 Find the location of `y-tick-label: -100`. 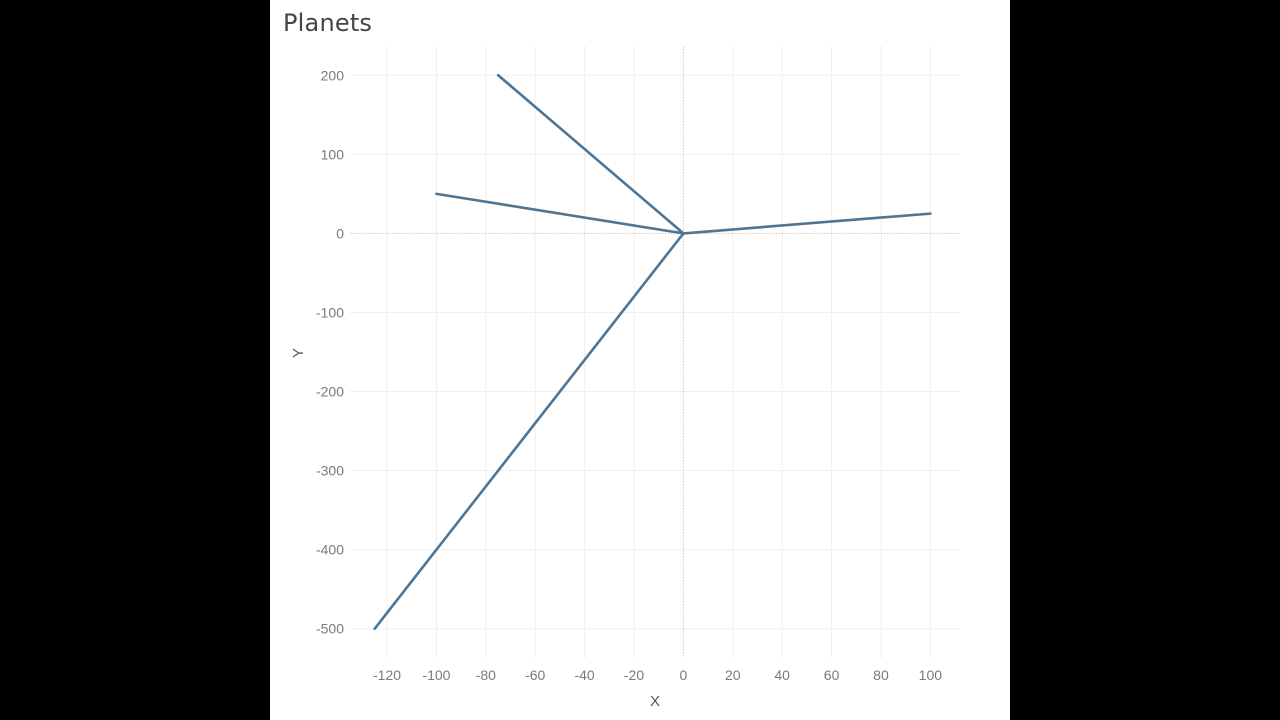

y-tick-label: -100 is located at coordinates (330, 312).